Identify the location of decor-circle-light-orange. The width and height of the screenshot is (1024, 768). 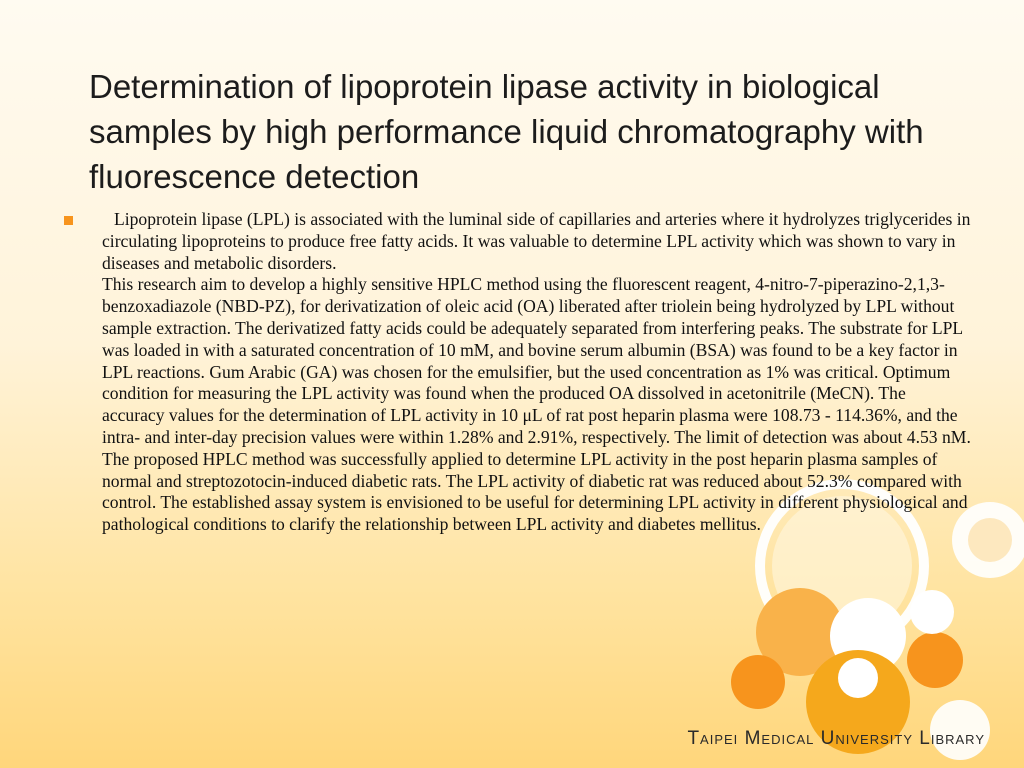
(800, 632).